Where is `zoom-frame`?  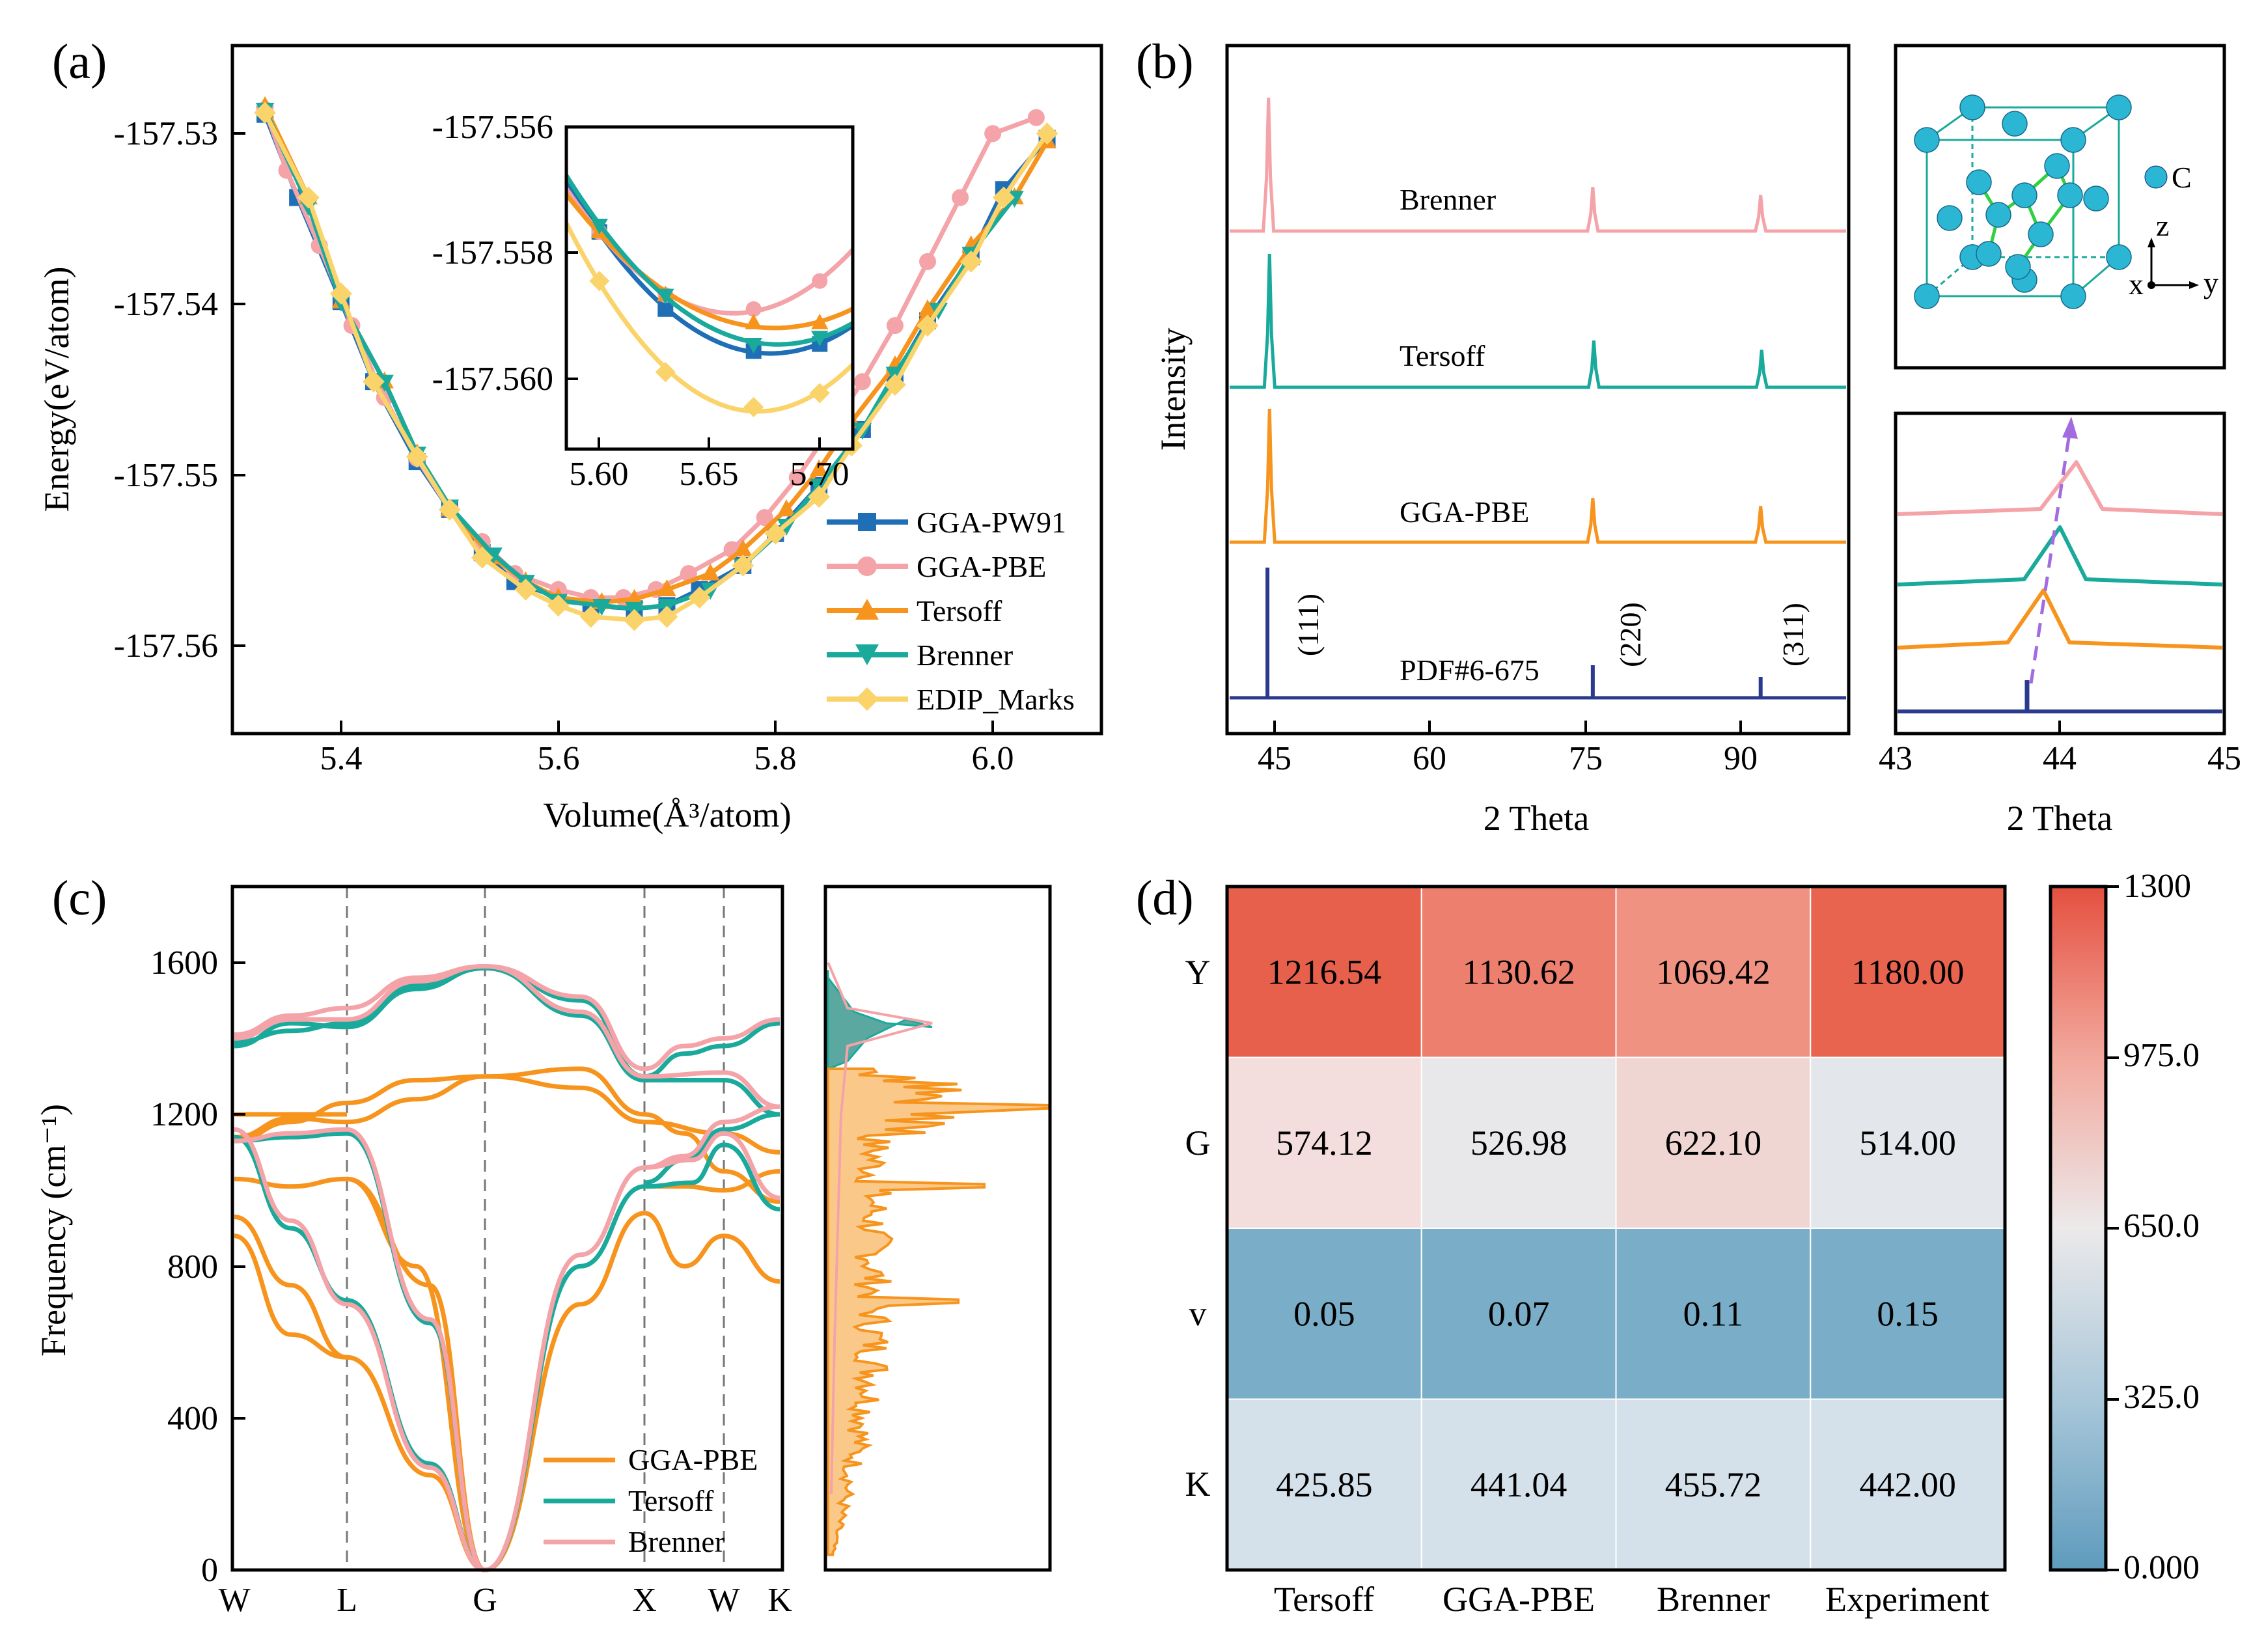
zoom-frame is located at coordinates (2060, 573).